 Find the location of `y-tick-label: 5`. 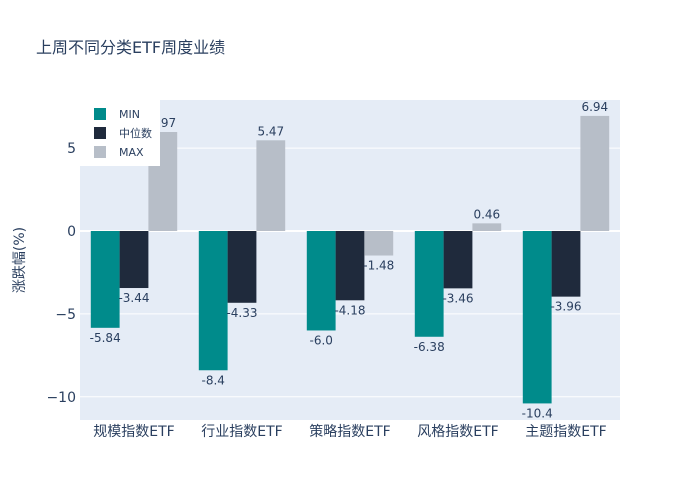

y-tick-label: 5 is located at coordinates (71, 149).